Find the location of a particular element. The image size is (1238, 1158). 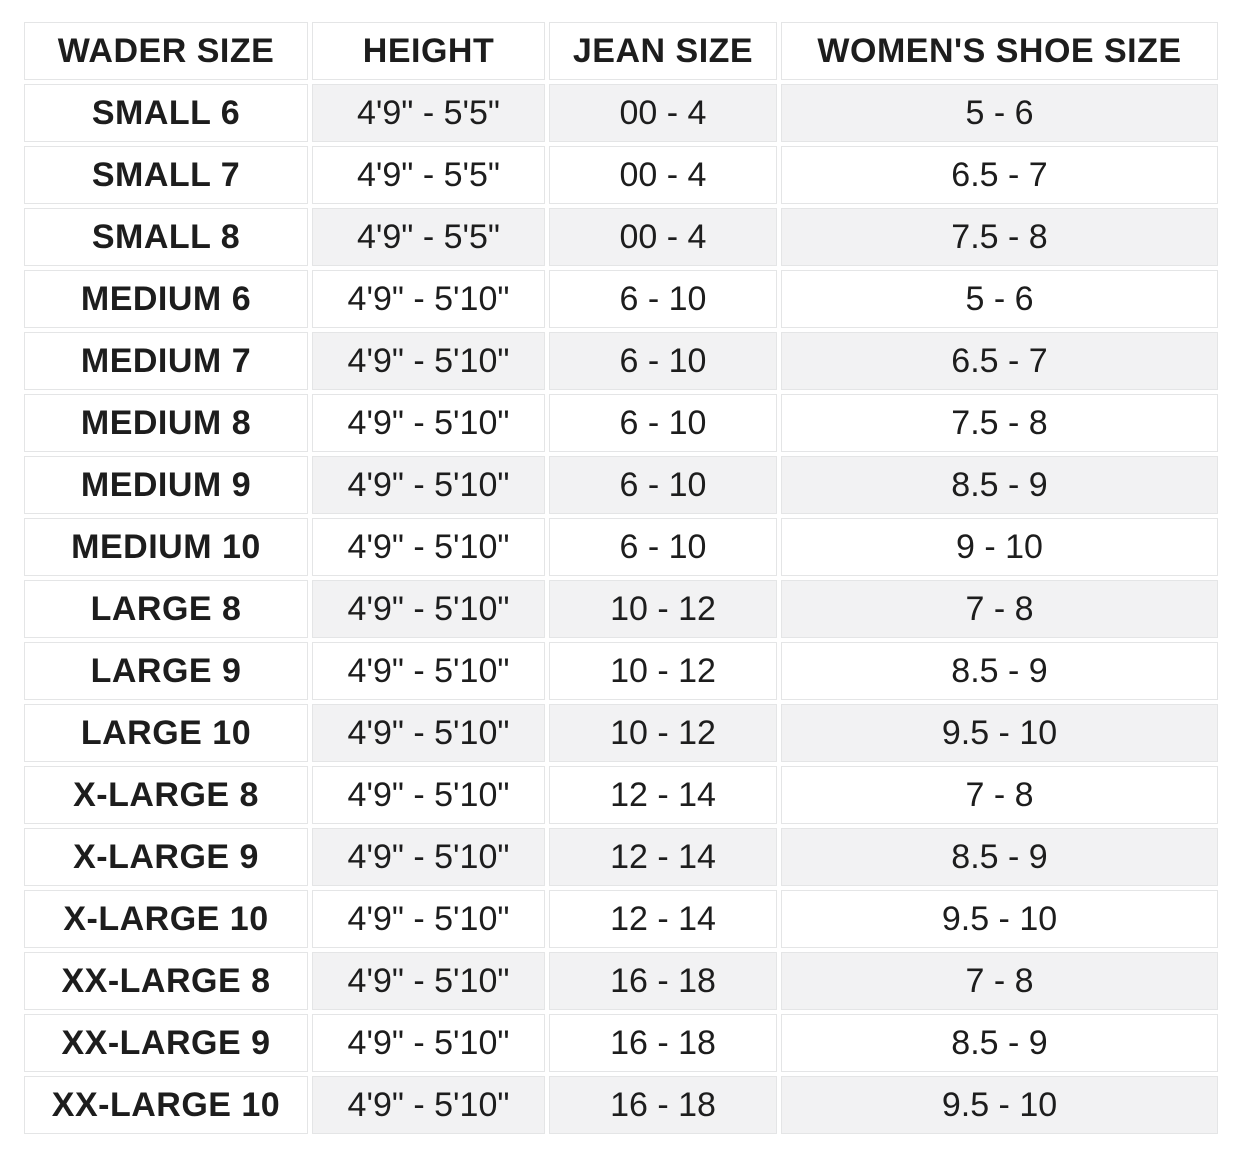

cell-wader-size: MEDIUM 8 is located at coordinates (166, 423).